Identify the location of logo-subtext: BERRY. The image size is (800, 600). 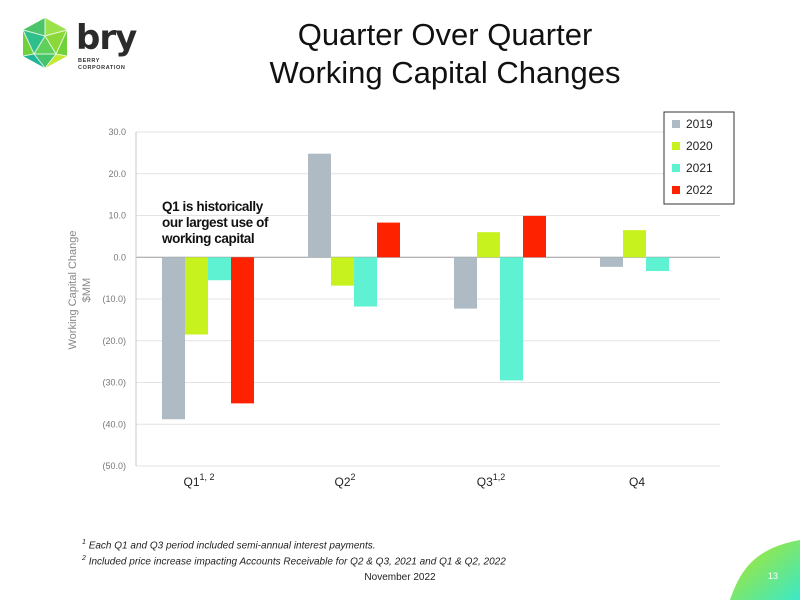
(89, 61).